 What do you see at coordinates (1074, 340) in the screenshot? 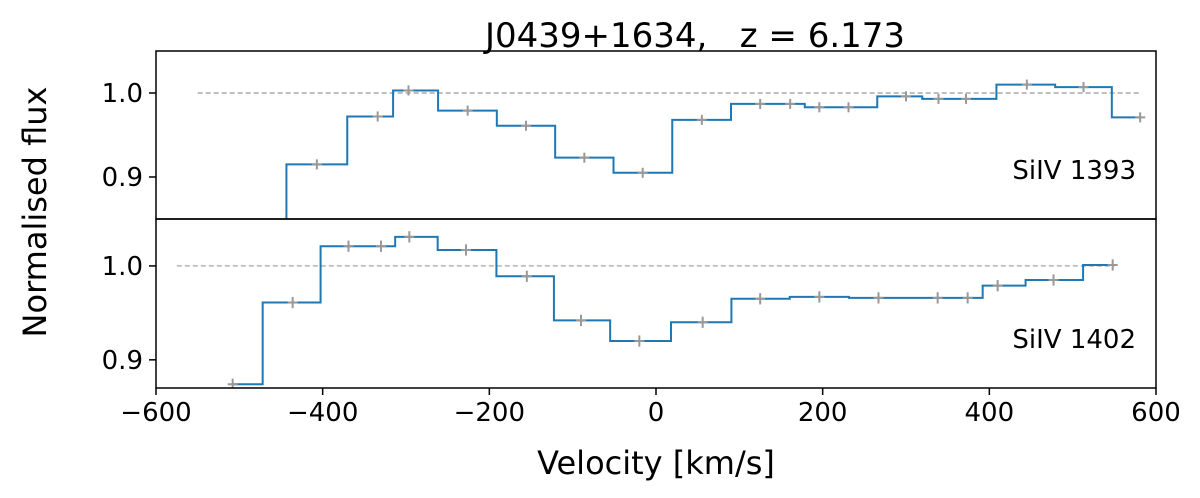
I see `panel-label: SiIV 1402` at bounding box center [1074, 340].